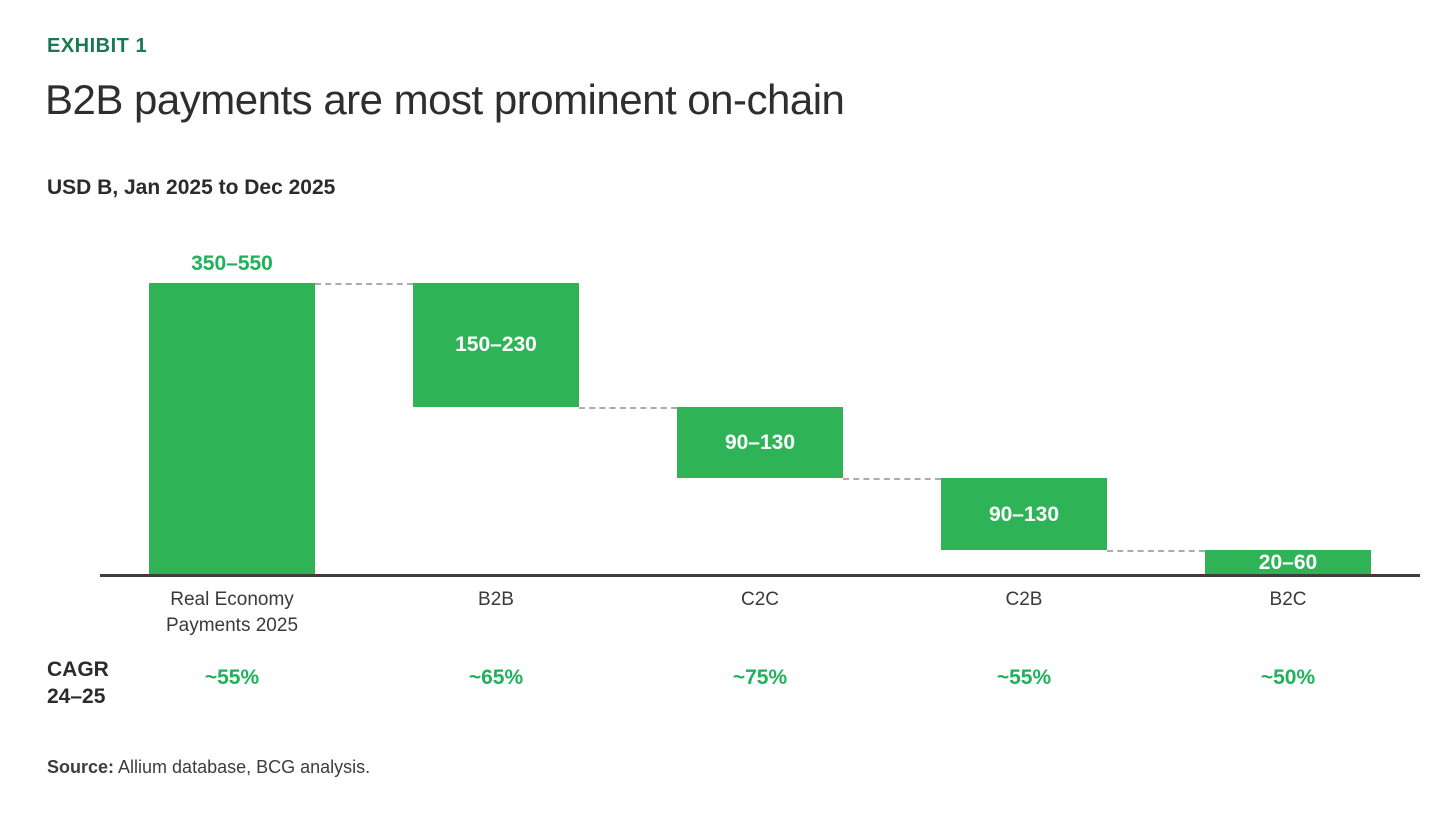  I want to click on cagr-value-b2b: ~65%, so click(496, 677).